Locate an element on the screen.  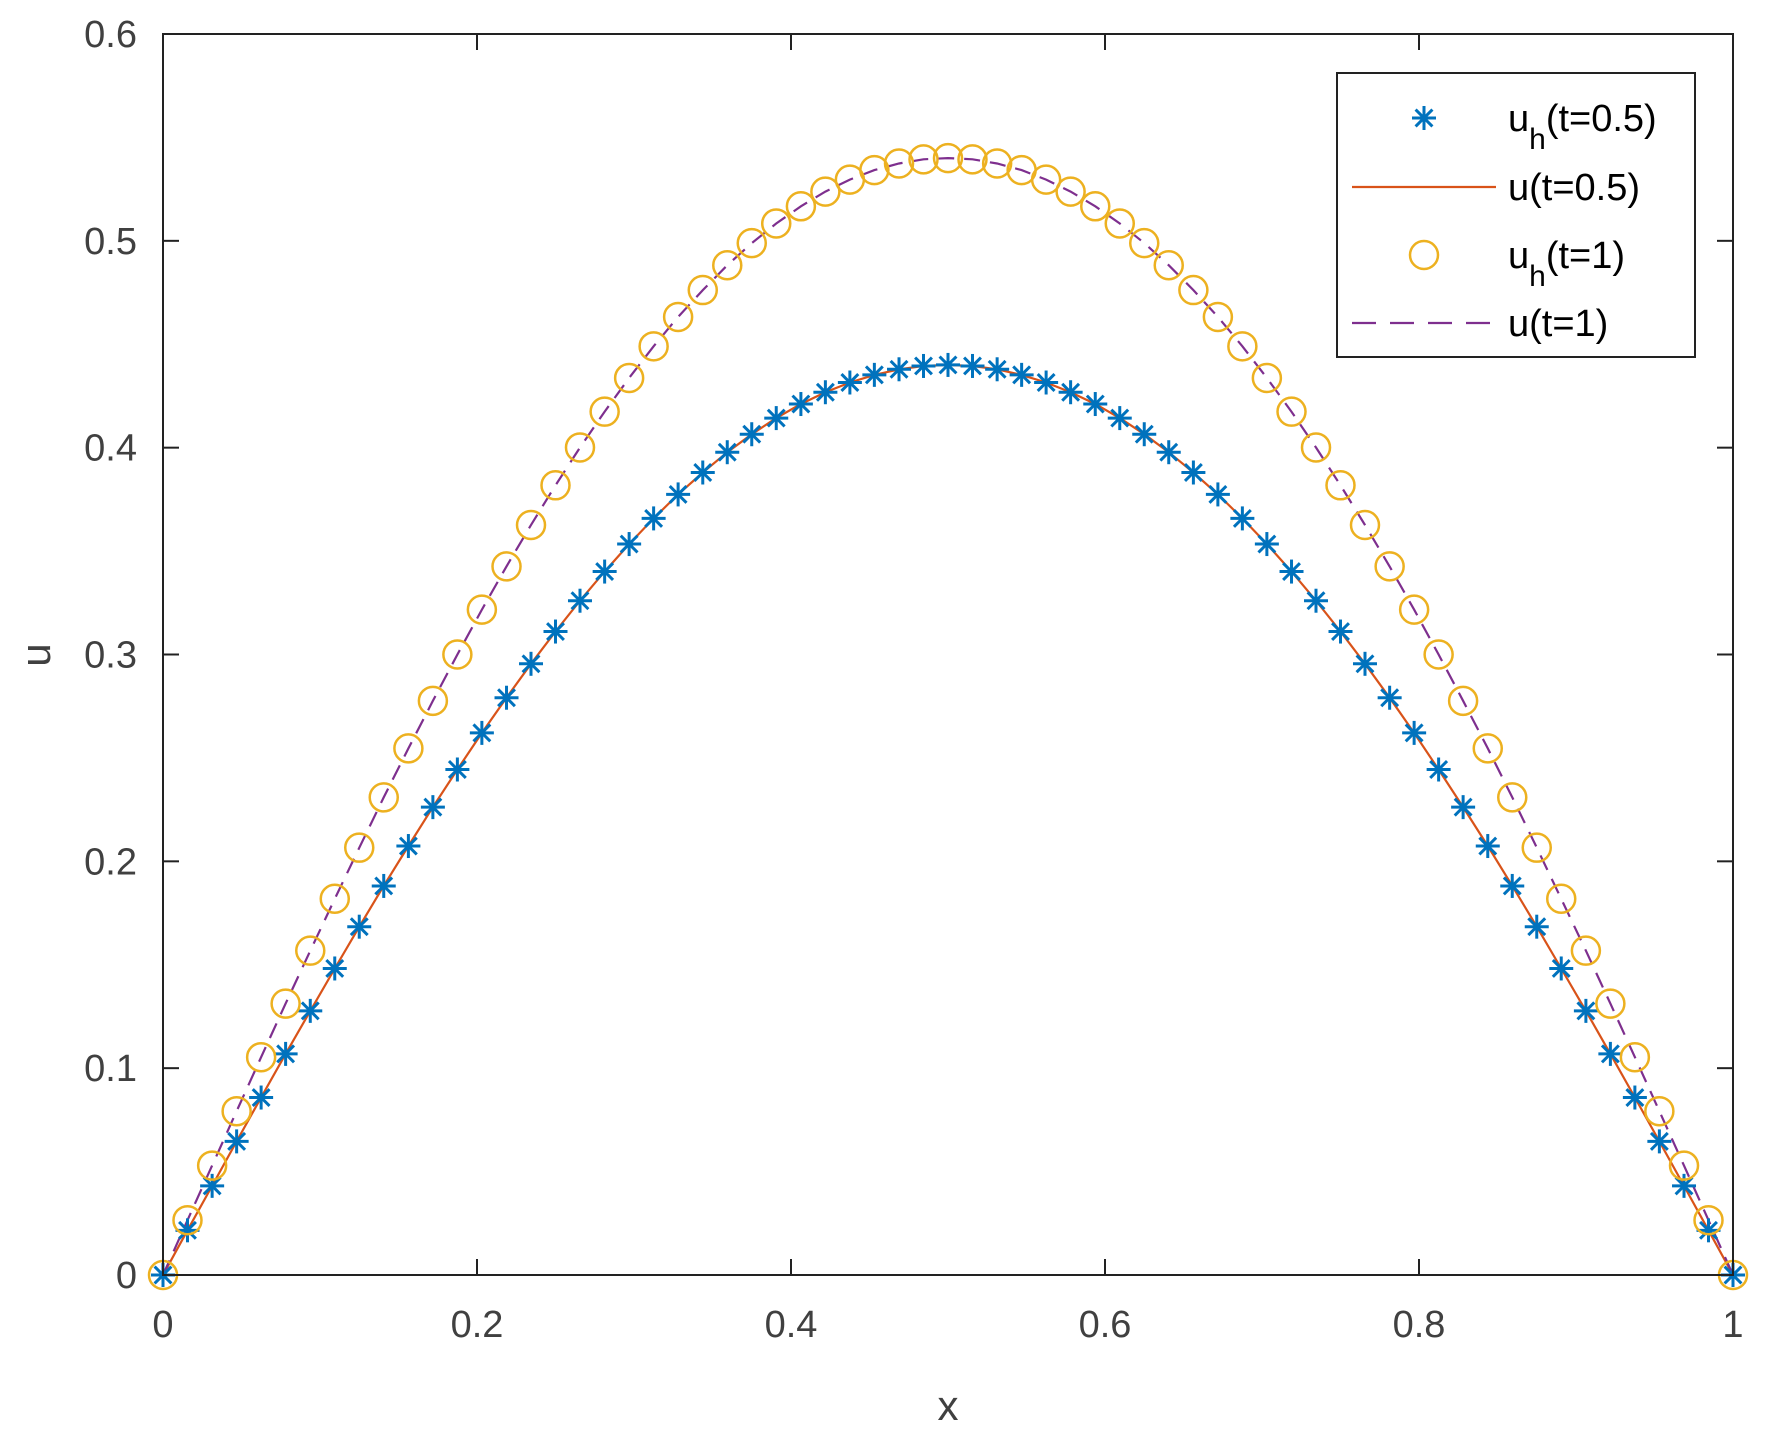
y-tick-label: 0.6 is located at coordinates (110, 35).